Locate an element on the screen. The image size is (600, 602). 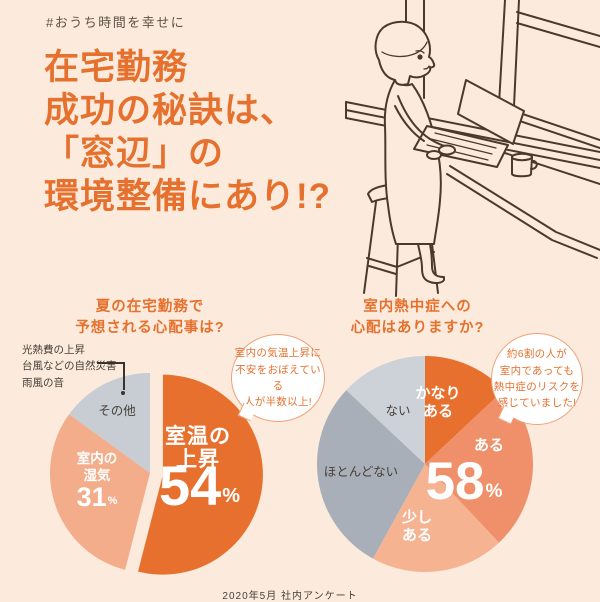
slice-label-sukoshi-aru: 少し ある is located at coordinates (417, 527).